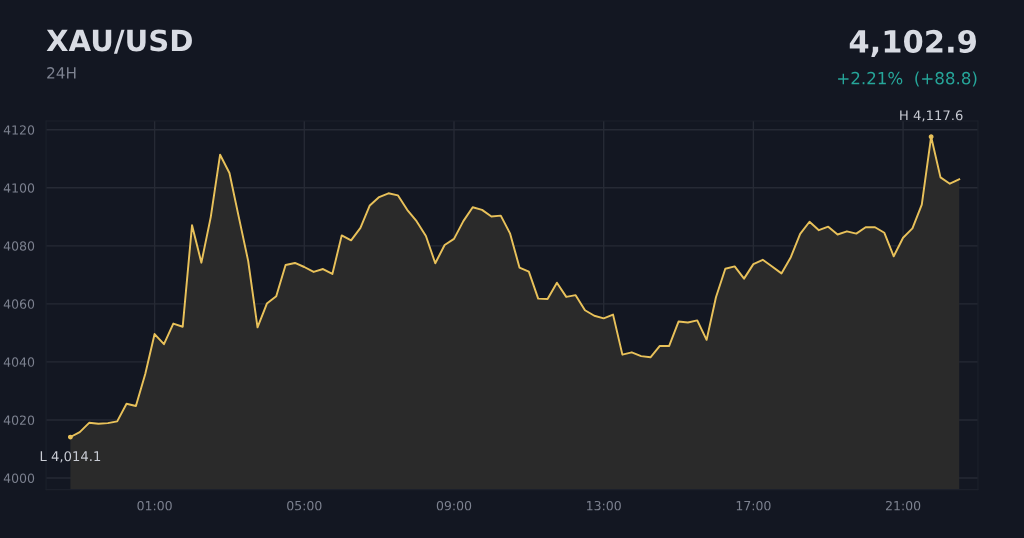 This screenshot has width=1024, height=538. Describe the element at coordinates (907, 79) in the screenshot. I see `text: +2.21% (+88.8)` at that location.